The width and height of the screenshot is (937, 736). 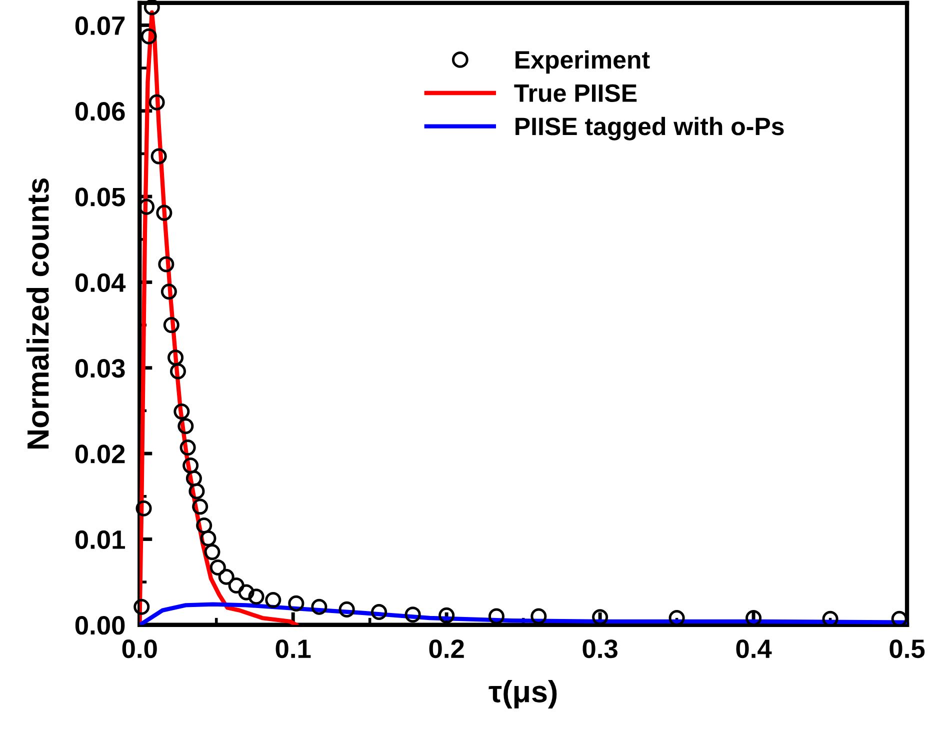 What do you see at coordinates (100, 26) in the screenshot?
I see `y-tick-label: 0.07` at bounding box center [100, 26].